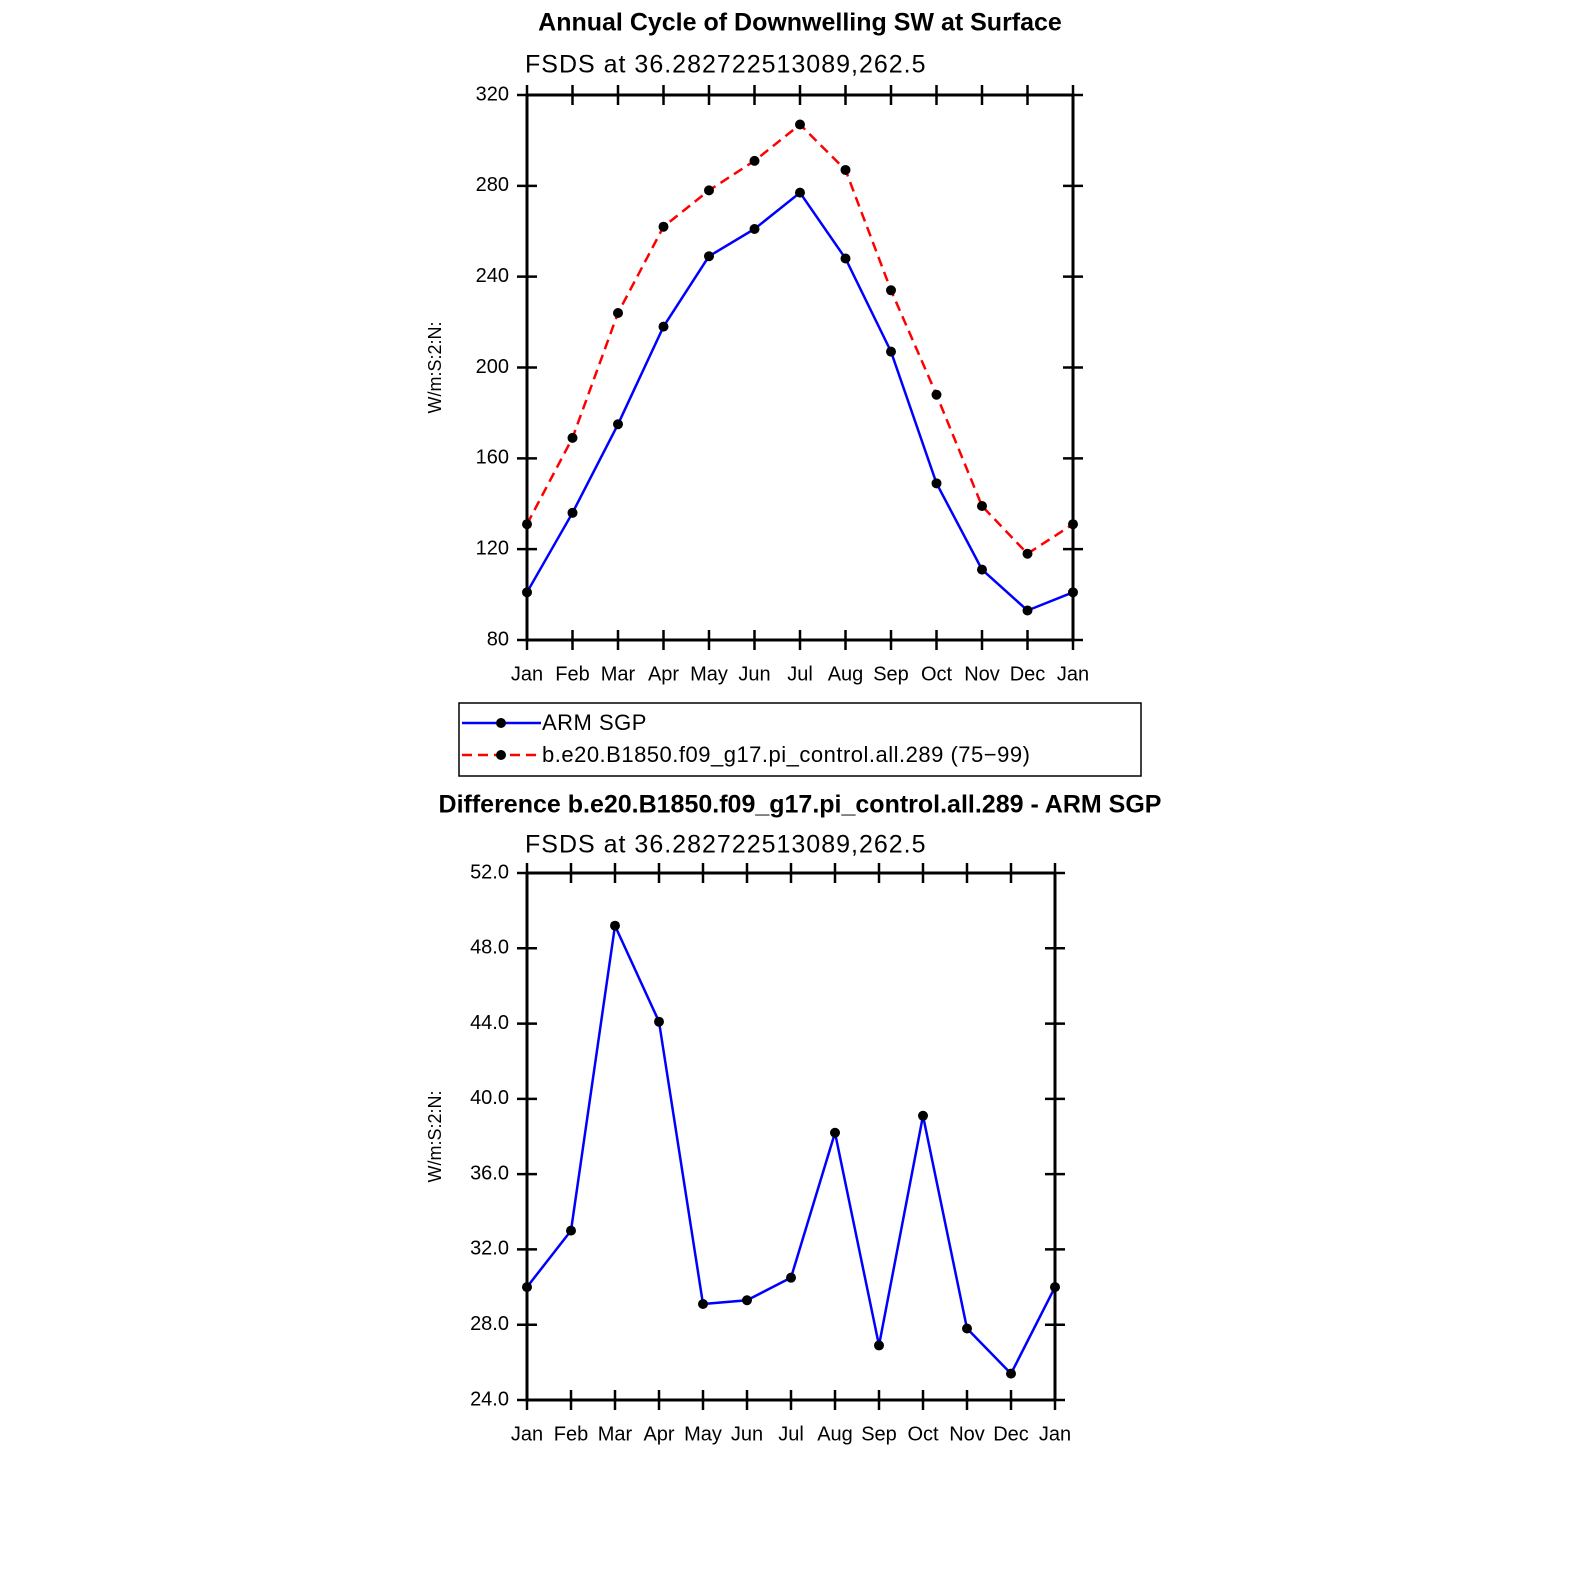  Describe the element at coordinates (489, 1399) in the screenshot. I see `y-tick-label: 24.0` at that location.